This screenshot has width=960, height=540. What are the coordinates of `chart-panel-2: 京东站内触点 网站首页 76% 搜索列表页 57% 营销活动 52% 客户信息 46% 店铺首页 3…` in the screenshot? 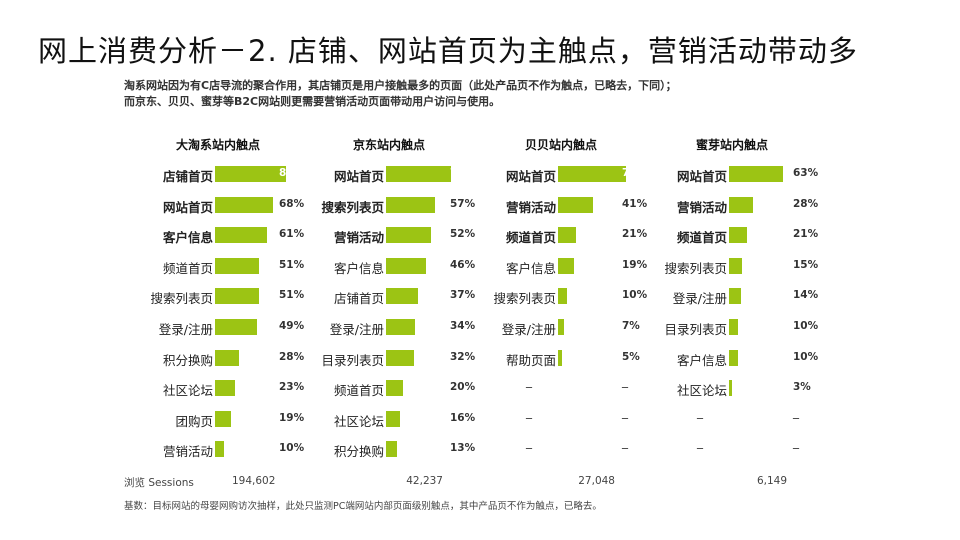 It's located at (399, 298).